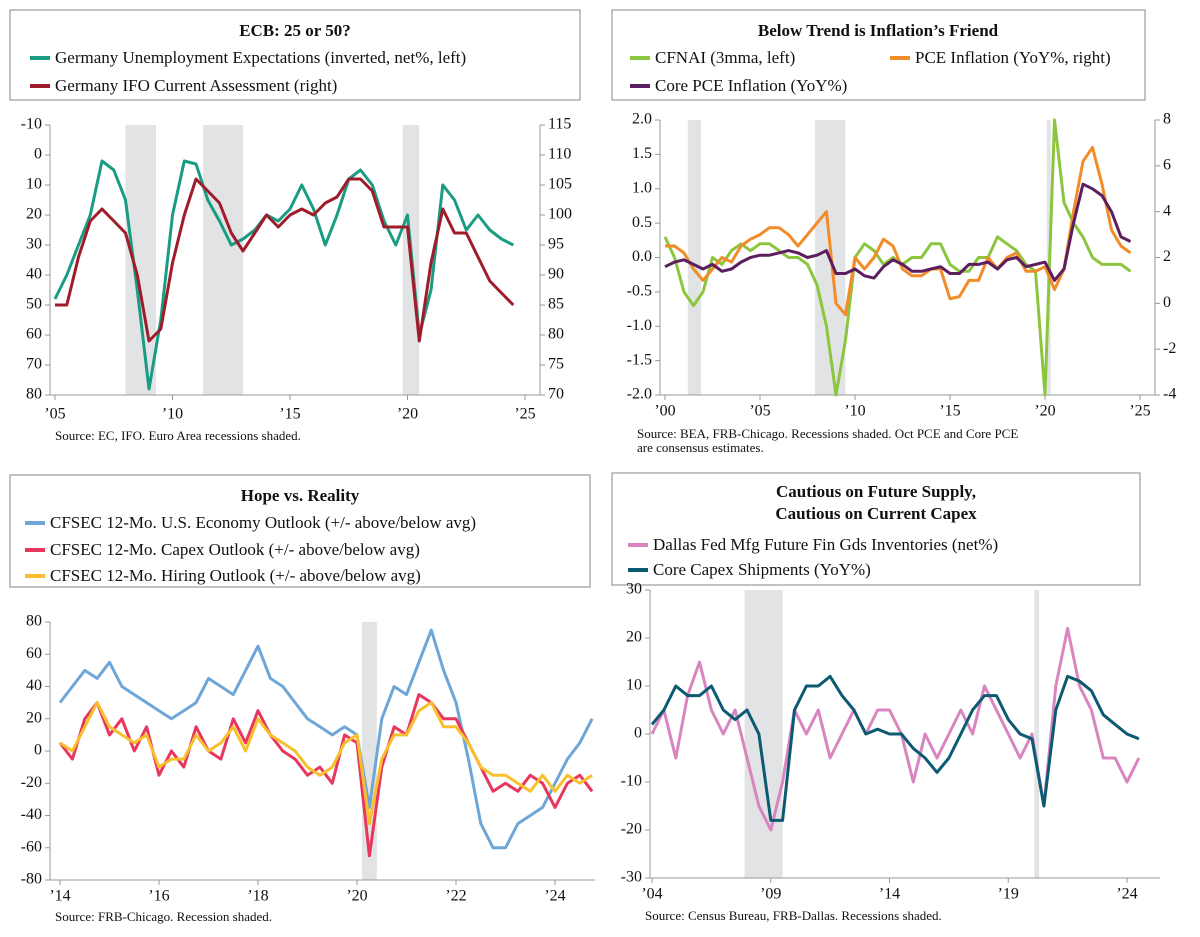  Describe the element at coordinates (34, 334) in the screenshot. I see `y-tick-label: 60` at that location.